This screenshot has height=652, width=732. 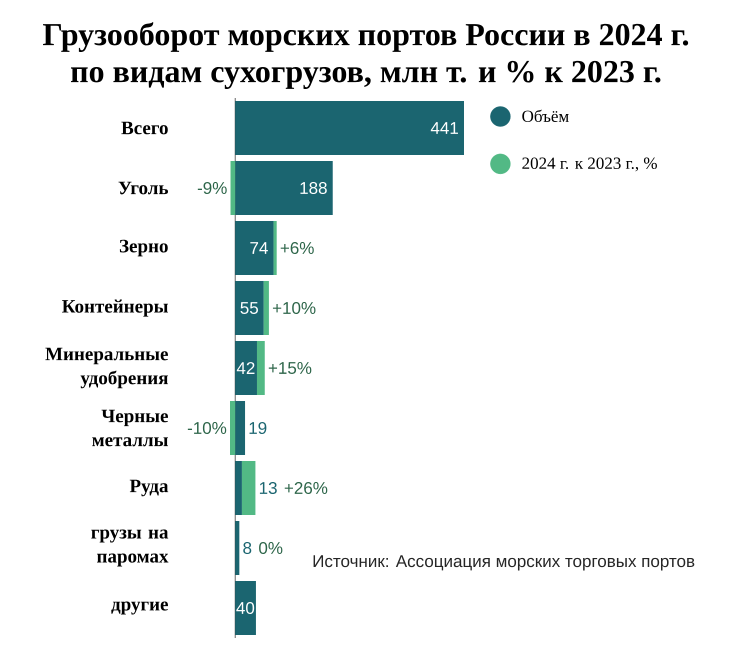 I want to click on data-label: +6%, so click(x=297, y=248).